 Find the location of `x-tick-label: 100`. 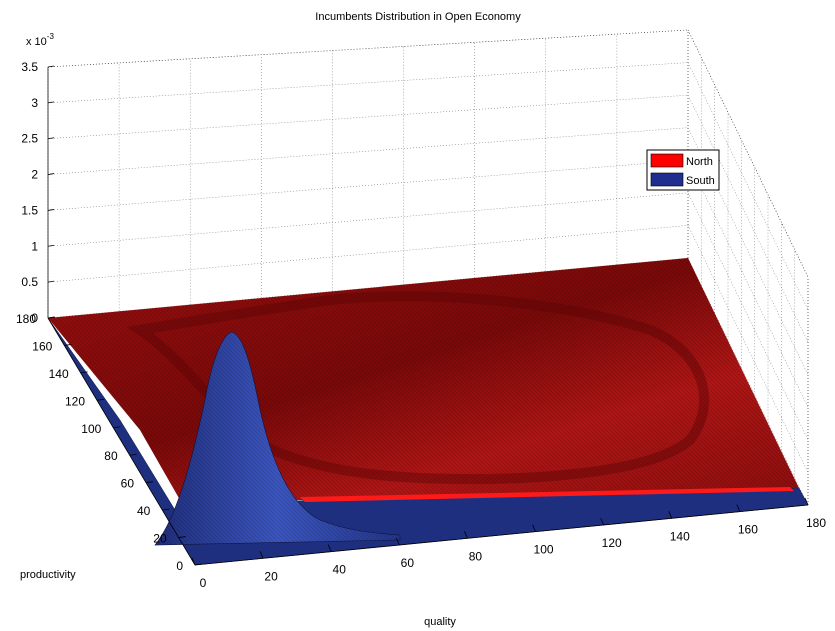

x-tick-label: 100 is located at coordinates (544, 550).